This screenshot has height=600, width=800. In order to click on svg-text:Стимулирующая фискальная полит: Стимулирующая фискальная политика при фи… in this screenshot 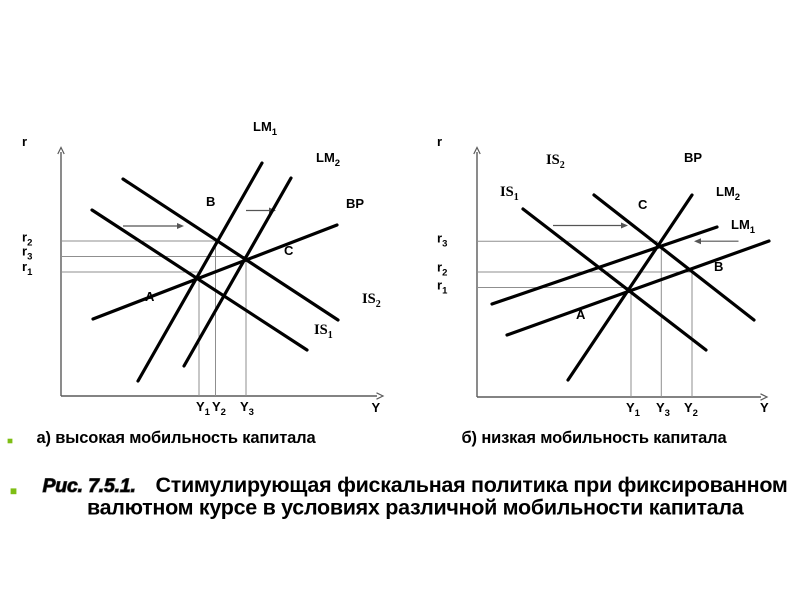, I will do `click(472, 485)`.